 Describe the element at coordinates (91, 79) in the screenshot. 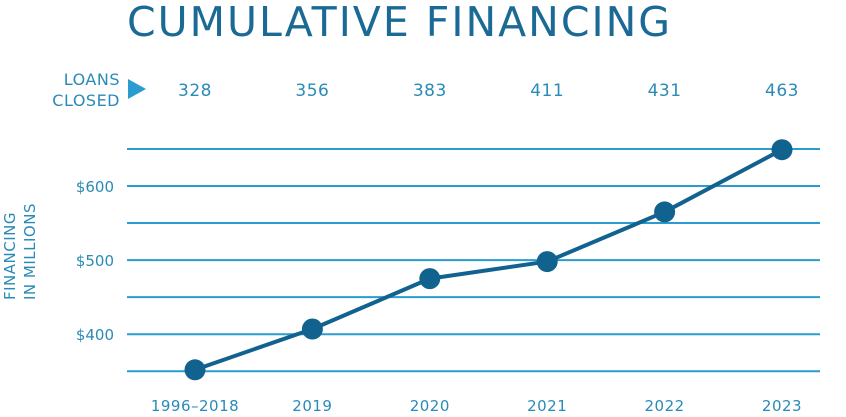

I see `loans-label-line1: LOANS` at that location.